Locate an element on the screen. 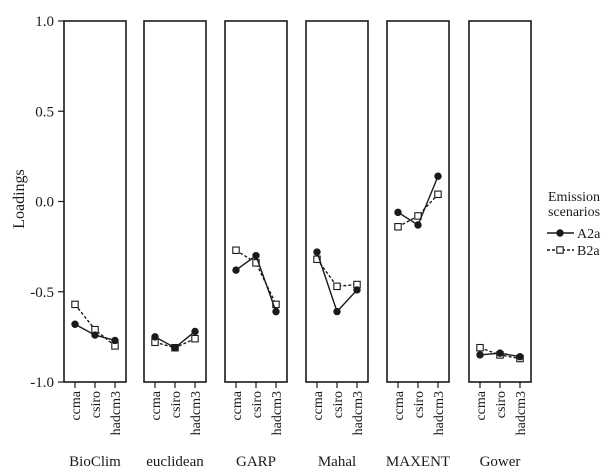 This screenshot has height=469, width=608. y-axis-ticks: 1.0 0.5 0.0 -0.5 -1.0 is located at coordinates (47, 202).